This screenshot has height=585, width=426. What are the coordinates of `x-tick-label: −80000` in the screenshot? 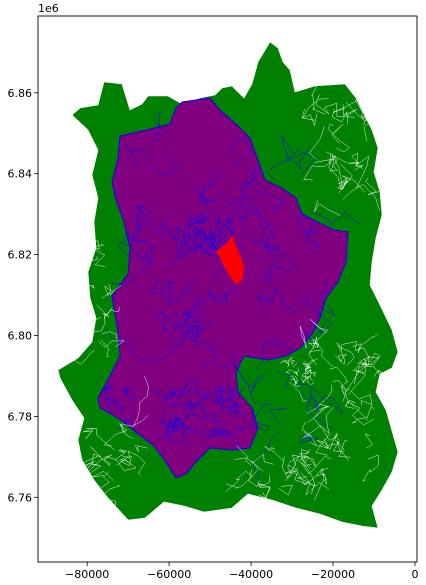 It's located at (87, 574).